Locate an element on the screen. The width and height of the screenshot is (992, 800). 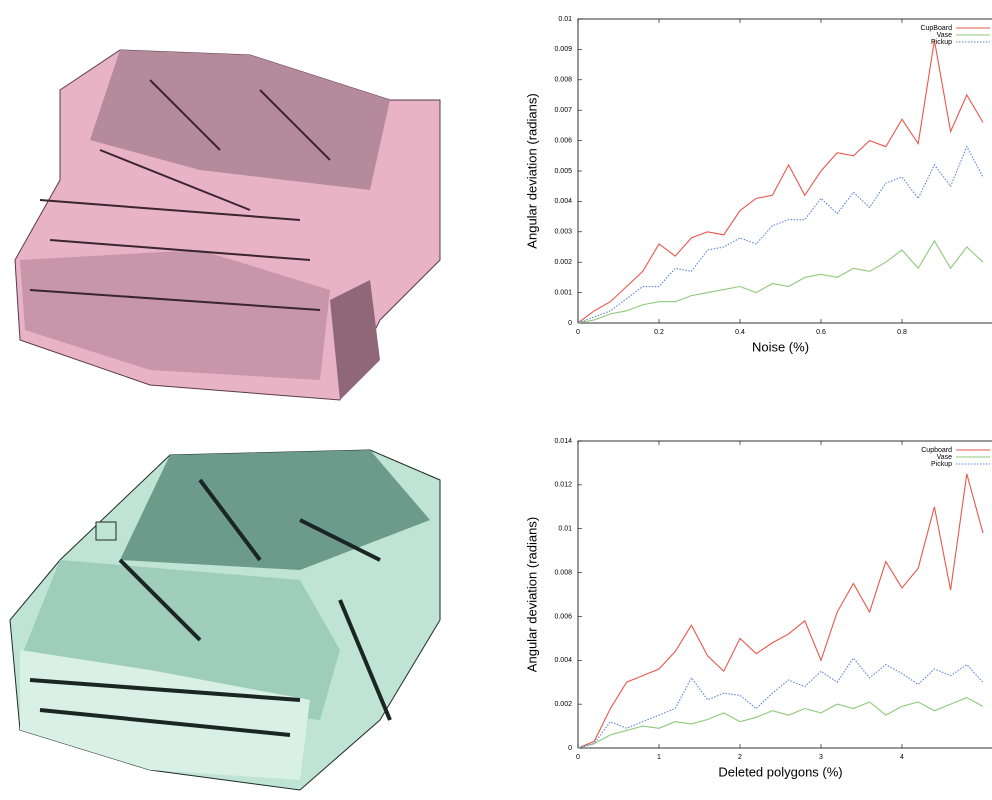
legend-label: Cupboard is located at coordinates (936, 450).